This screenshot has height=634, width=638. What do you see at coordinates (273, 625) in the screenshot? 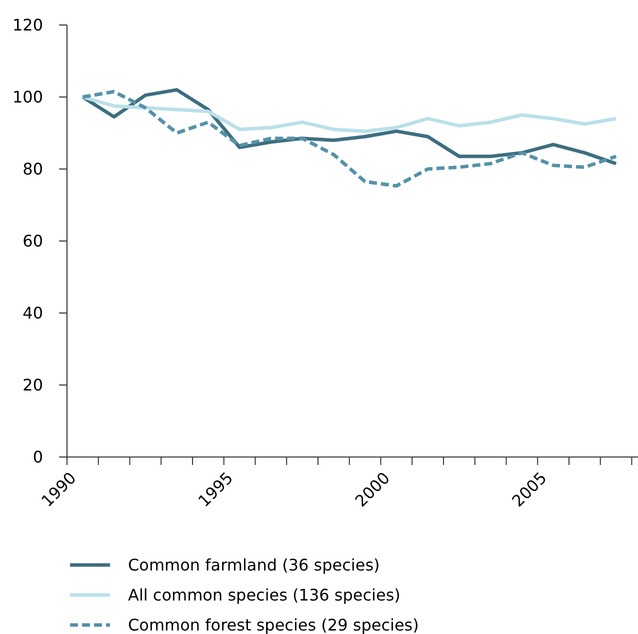
I see `legend-label: Common forest species (29 species)` at bounding box center [273, 625].